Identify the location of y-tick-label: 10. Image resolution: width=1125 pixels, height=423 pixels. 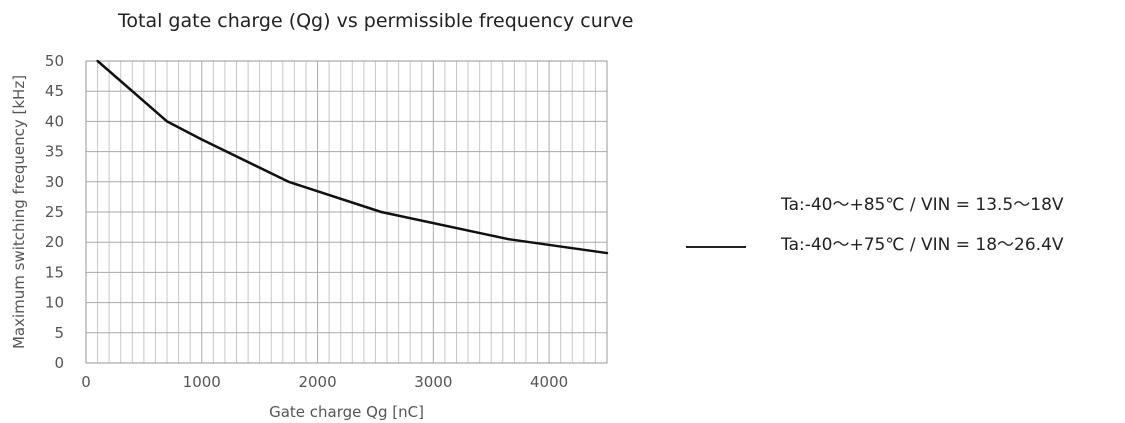
(54, 303).